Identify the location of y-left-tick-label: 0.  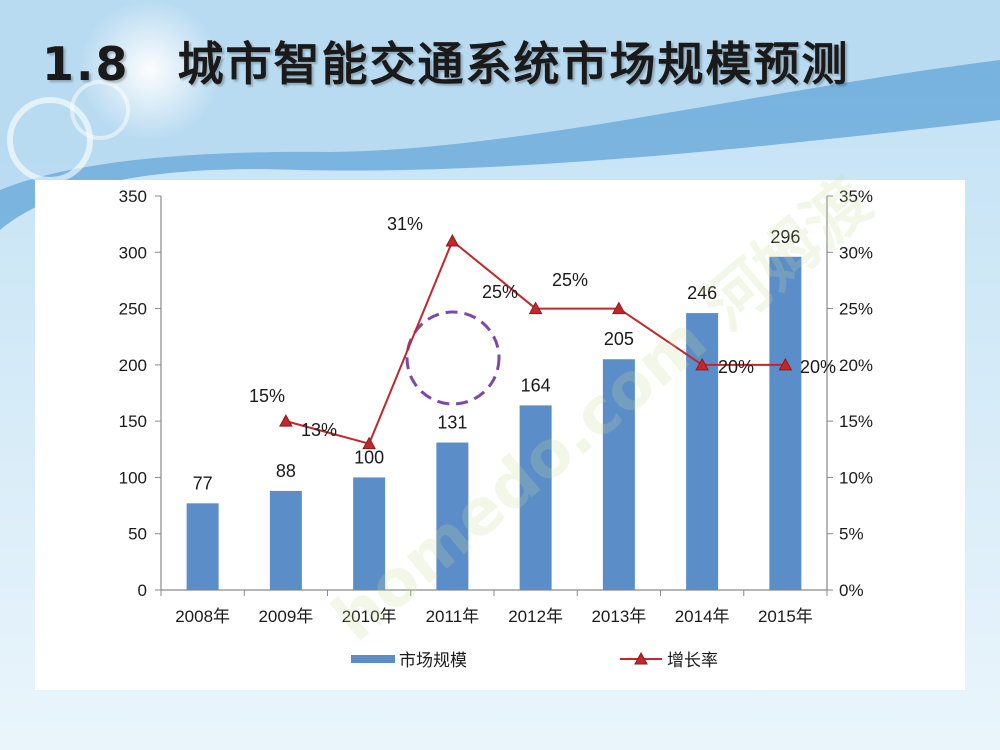
(142, 590).